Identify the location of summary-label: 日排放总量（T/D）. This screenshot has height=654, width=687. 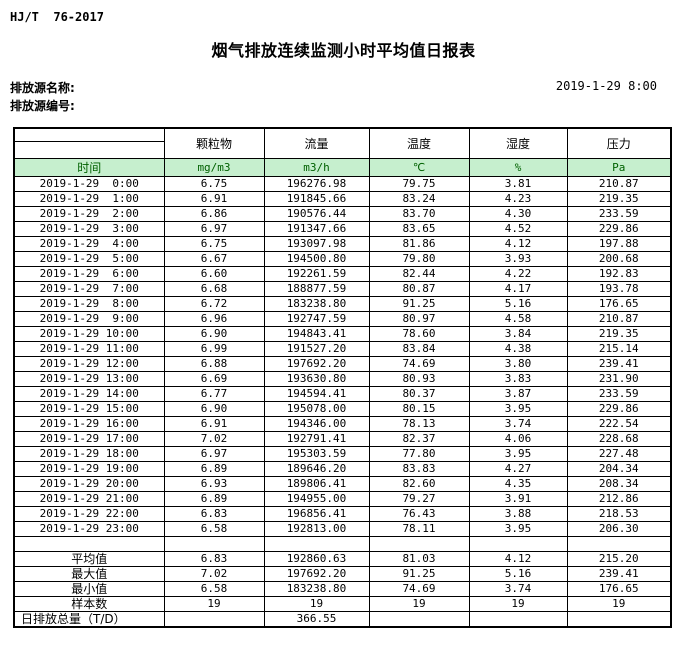
(89, 619).